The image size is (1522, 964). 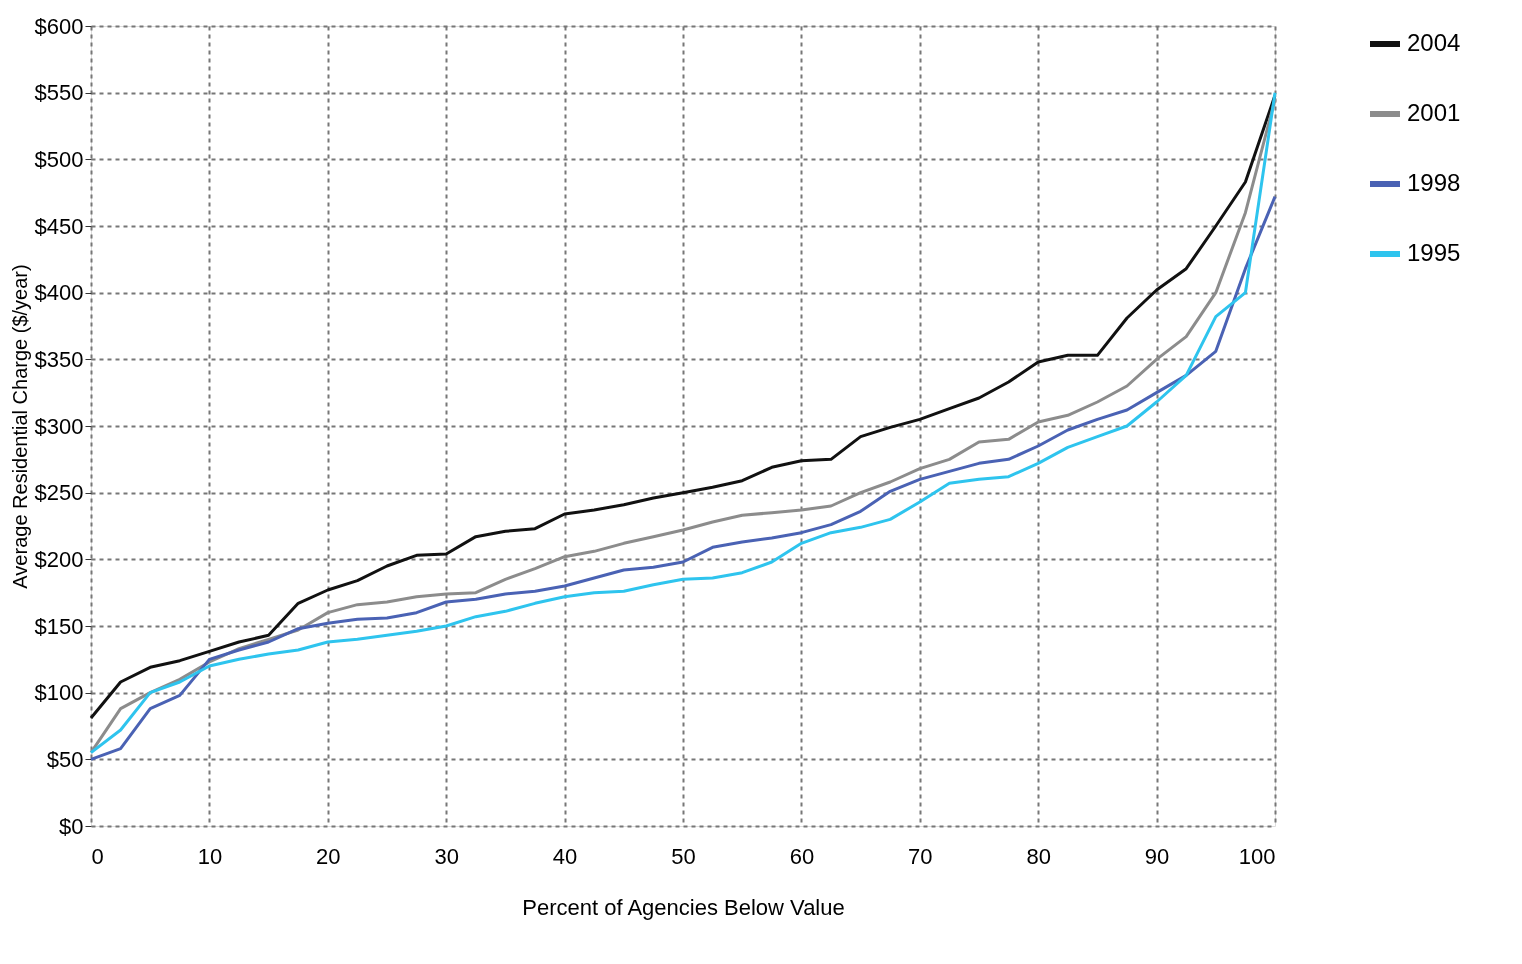 What do you see at coordinates (59, 559) in the screenshot?
I see `y-tick-label: $200` at bounding box center [59, 559].